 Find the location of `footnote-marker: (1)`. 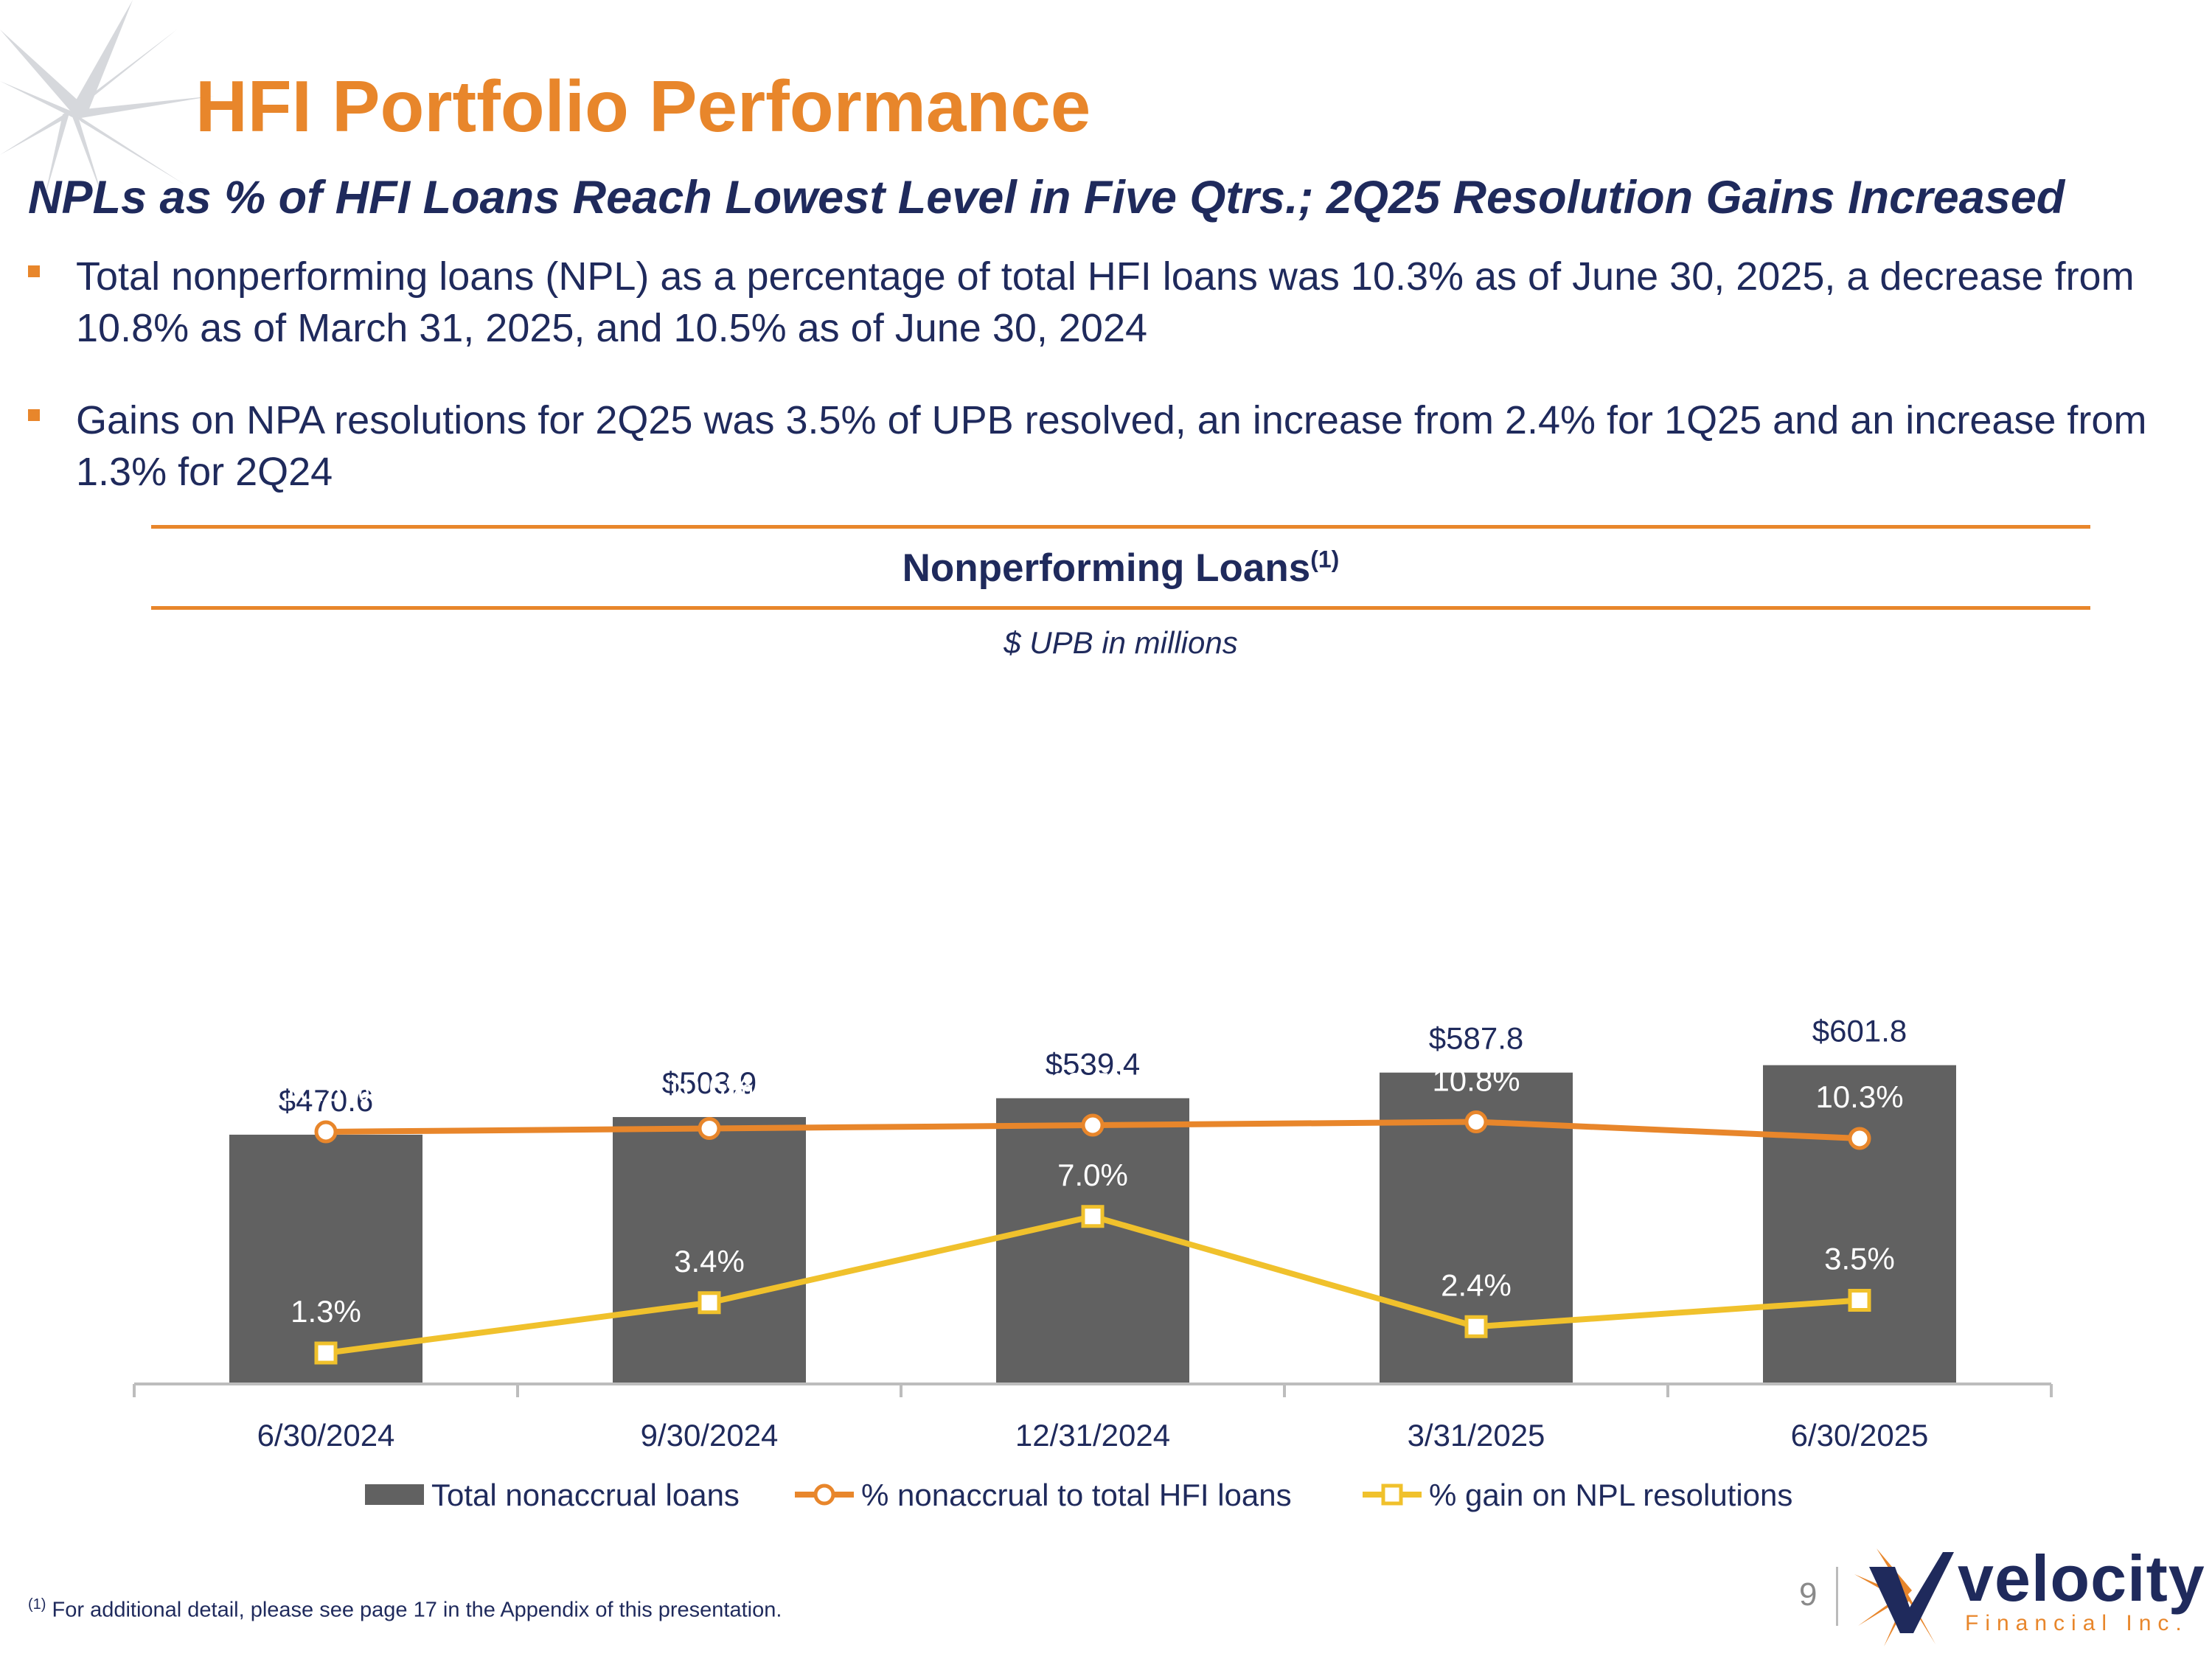

footnote-marker: (1) is located at coordinates (37, 1604).